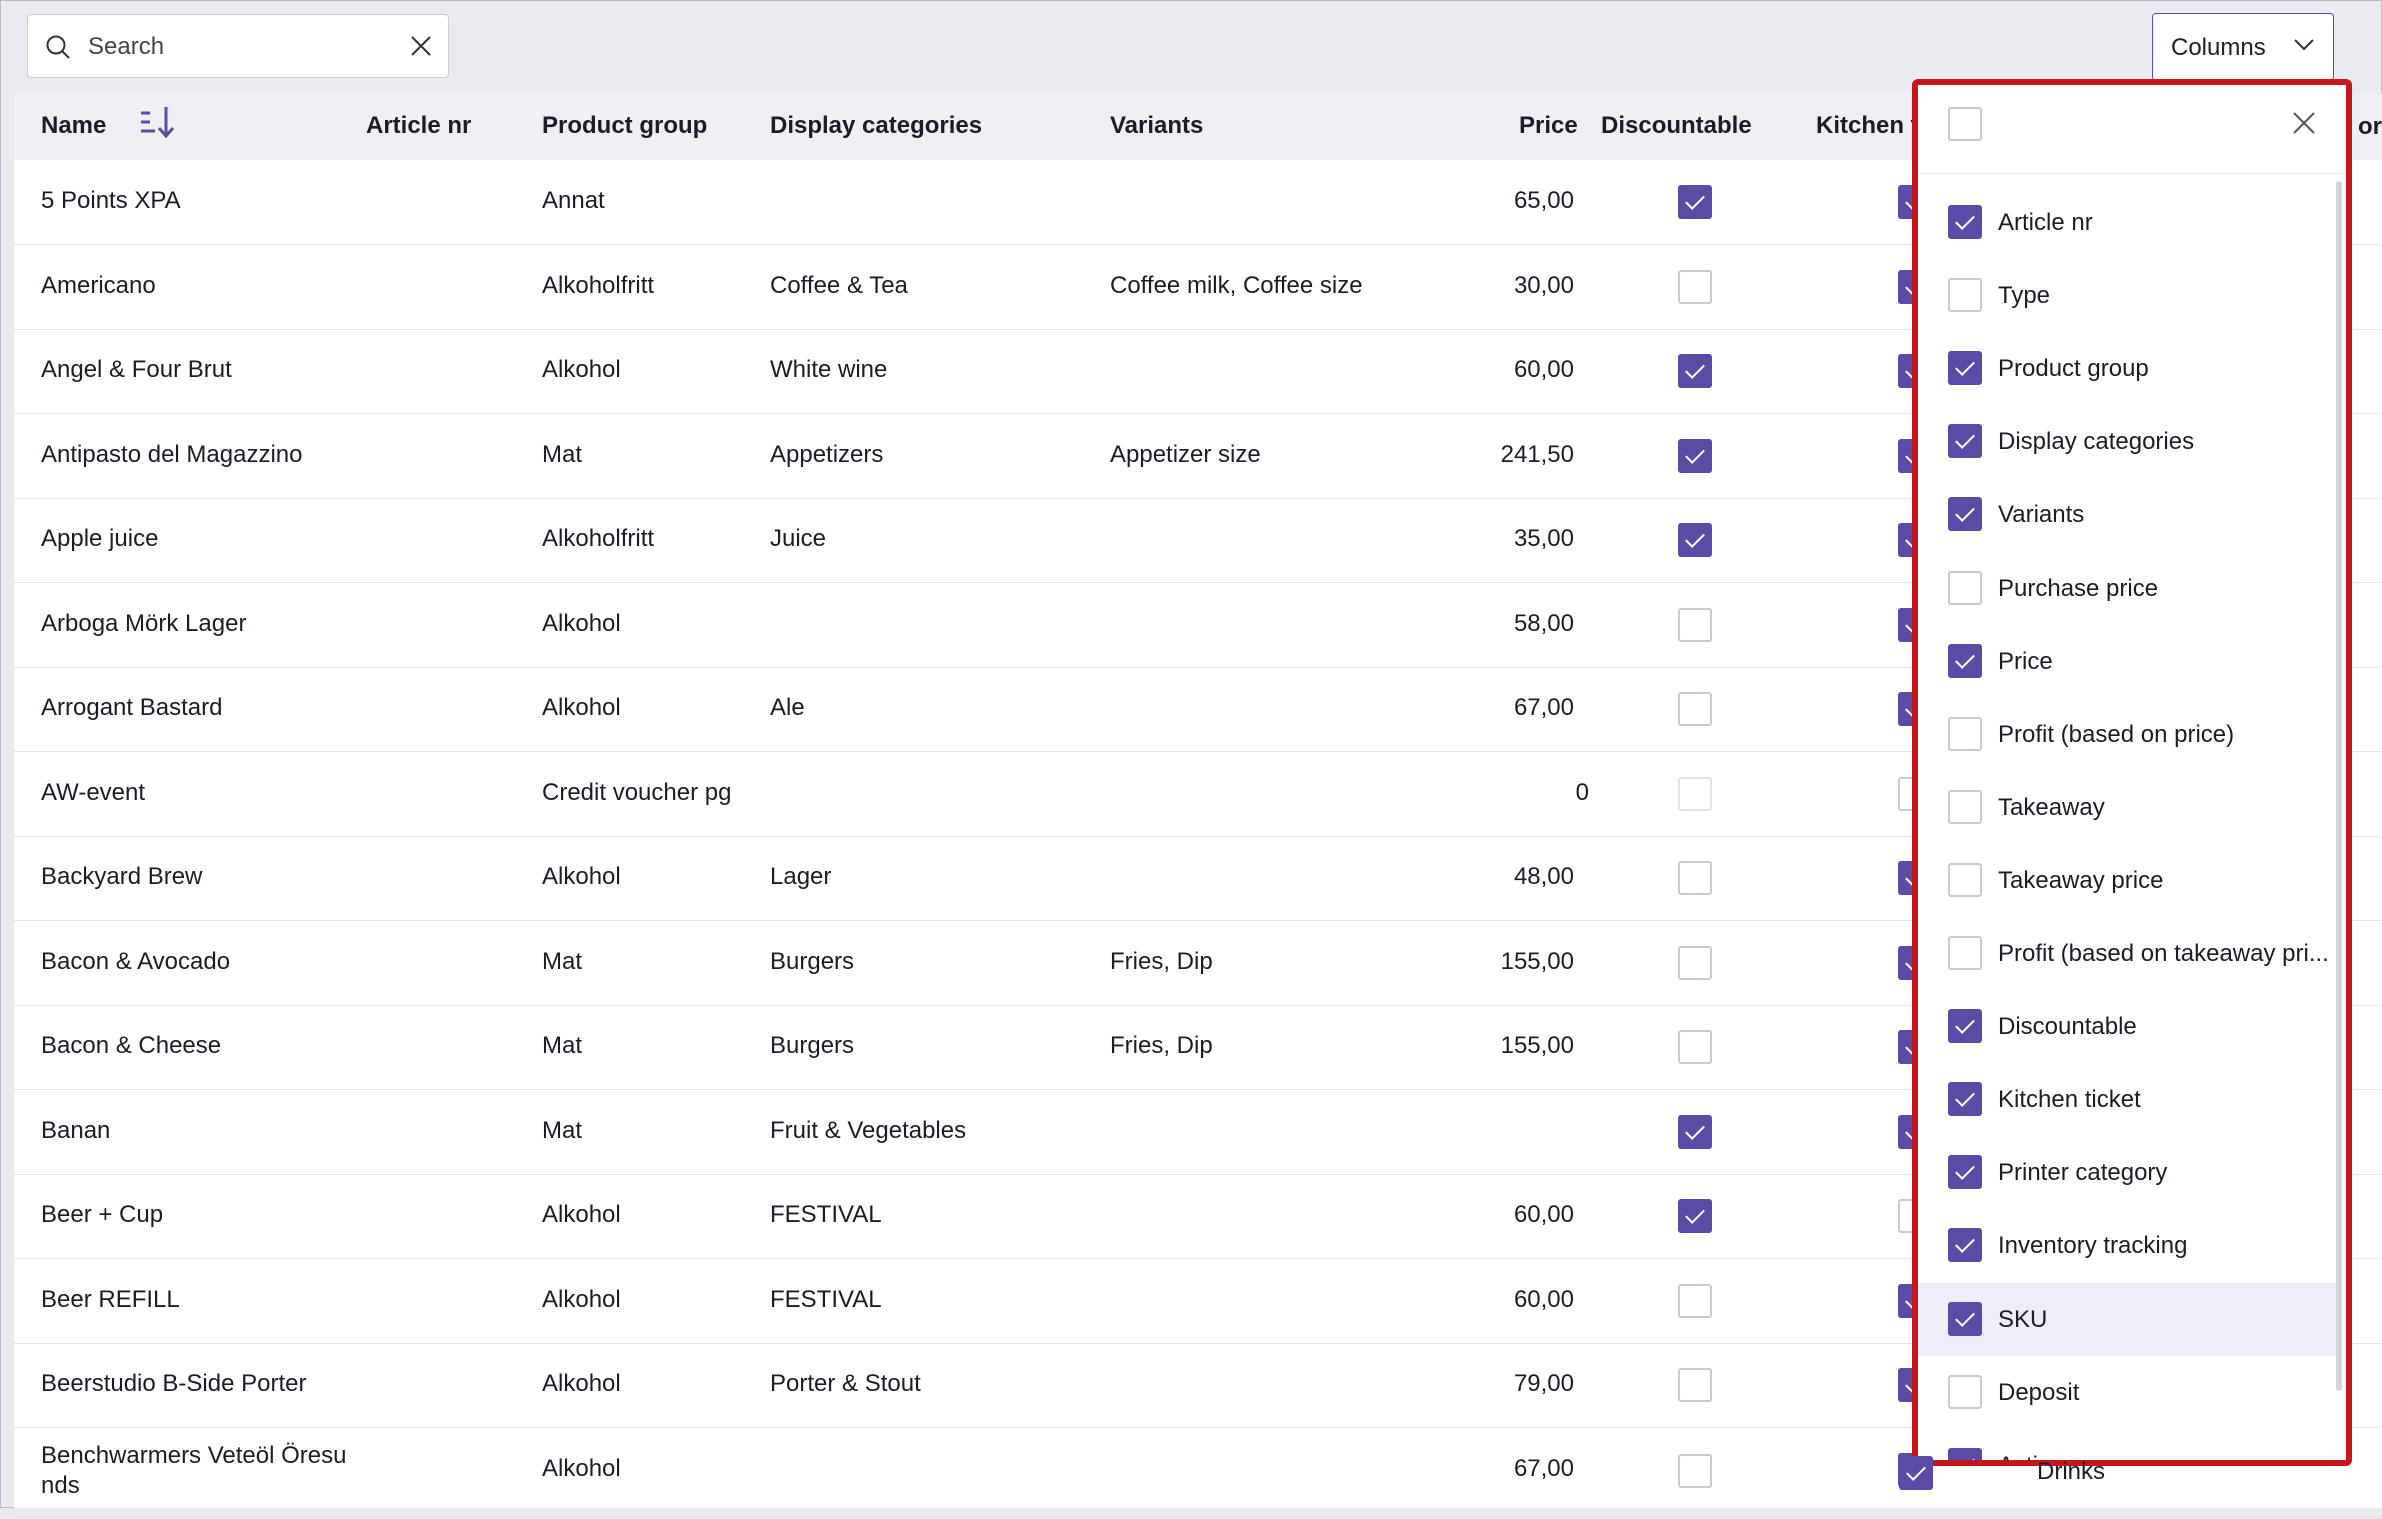 This screenshot has height=1519, width=2382. Describe the element at coordinates (625, 125) in the screenshot. I see `column-header-product-group: Product group` at that location.